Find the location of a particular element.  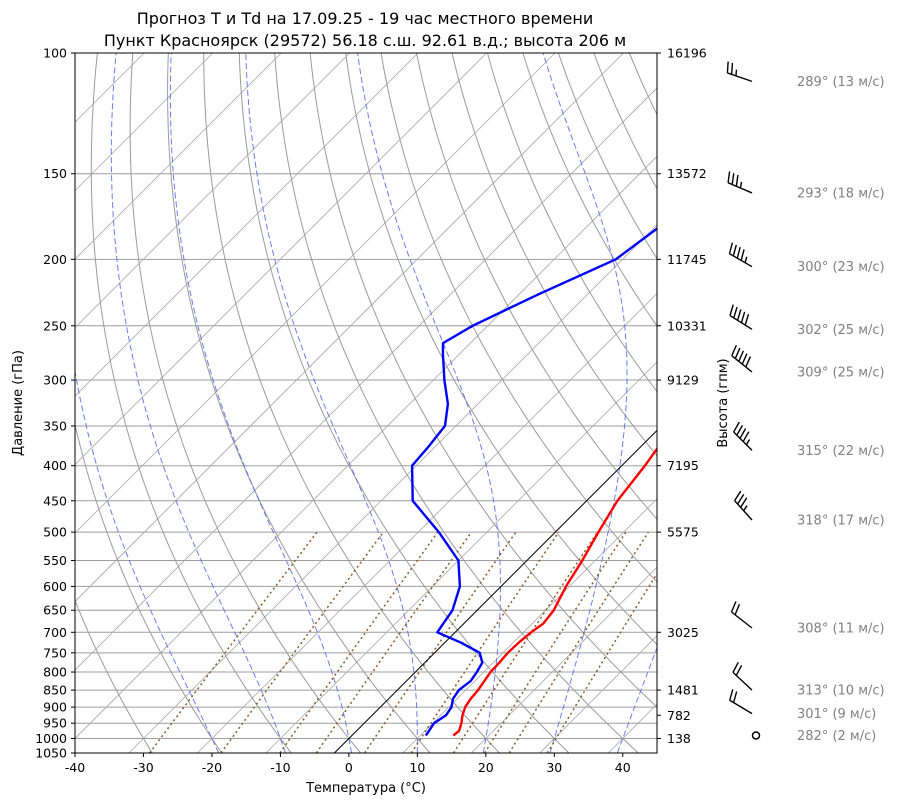

x-tick-label: 0 is located at coordinates (349, 767).